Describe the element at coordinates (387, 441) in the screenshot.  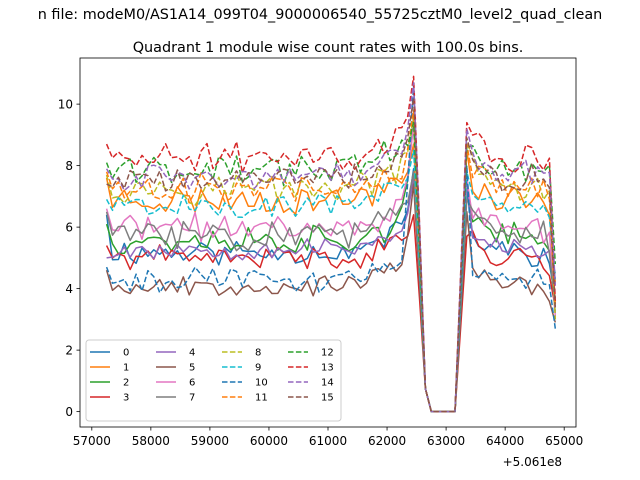
I see `x-tick-label: 62000` at that location.